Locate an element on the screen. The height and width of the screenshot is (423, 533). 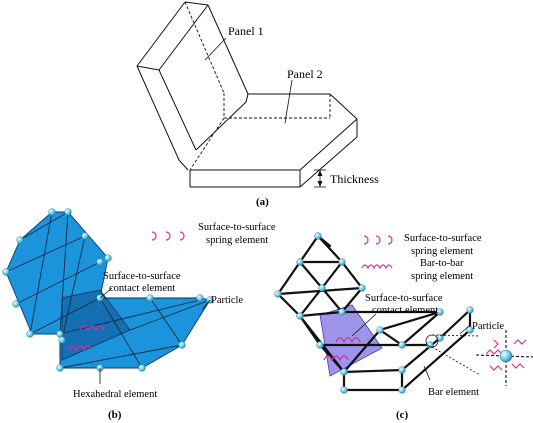
spring-legend-b: Surface-to-surface spring element is located at coordinates (213, 234).